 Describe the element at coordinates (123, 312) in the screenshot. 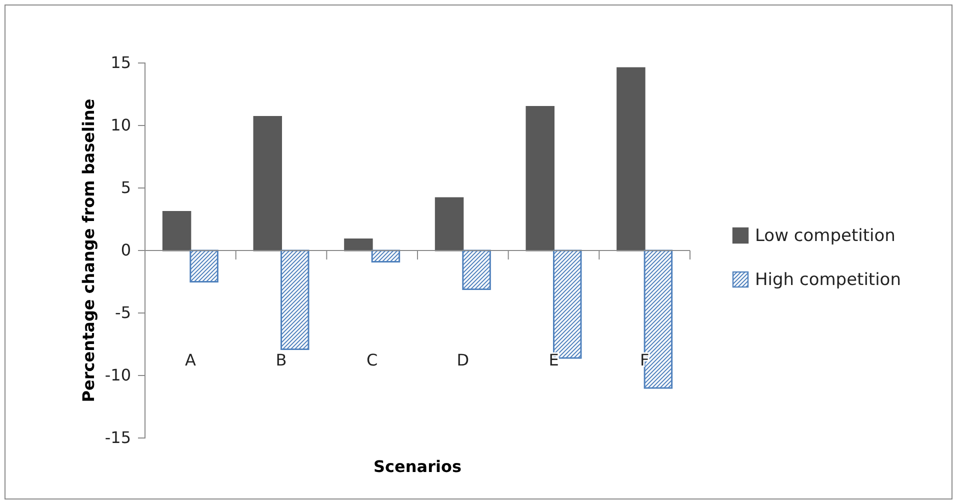

I see `y-tick-label: -5` at that location.